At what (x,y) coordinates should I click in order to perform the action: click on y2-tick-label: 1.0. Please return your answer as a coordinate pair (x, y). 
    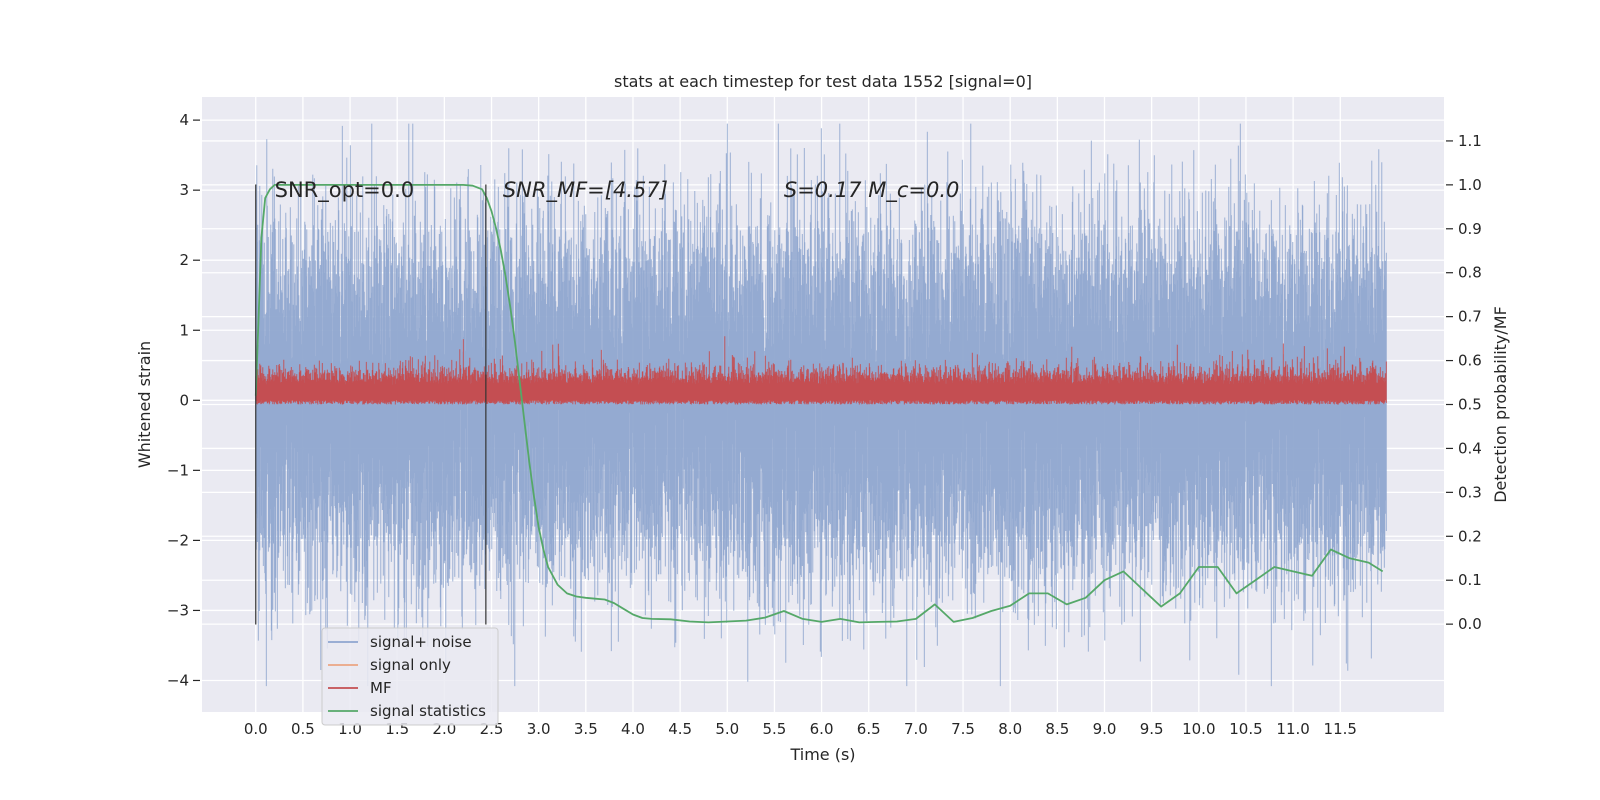
    Looking at the image, I should click on (1470, 185).